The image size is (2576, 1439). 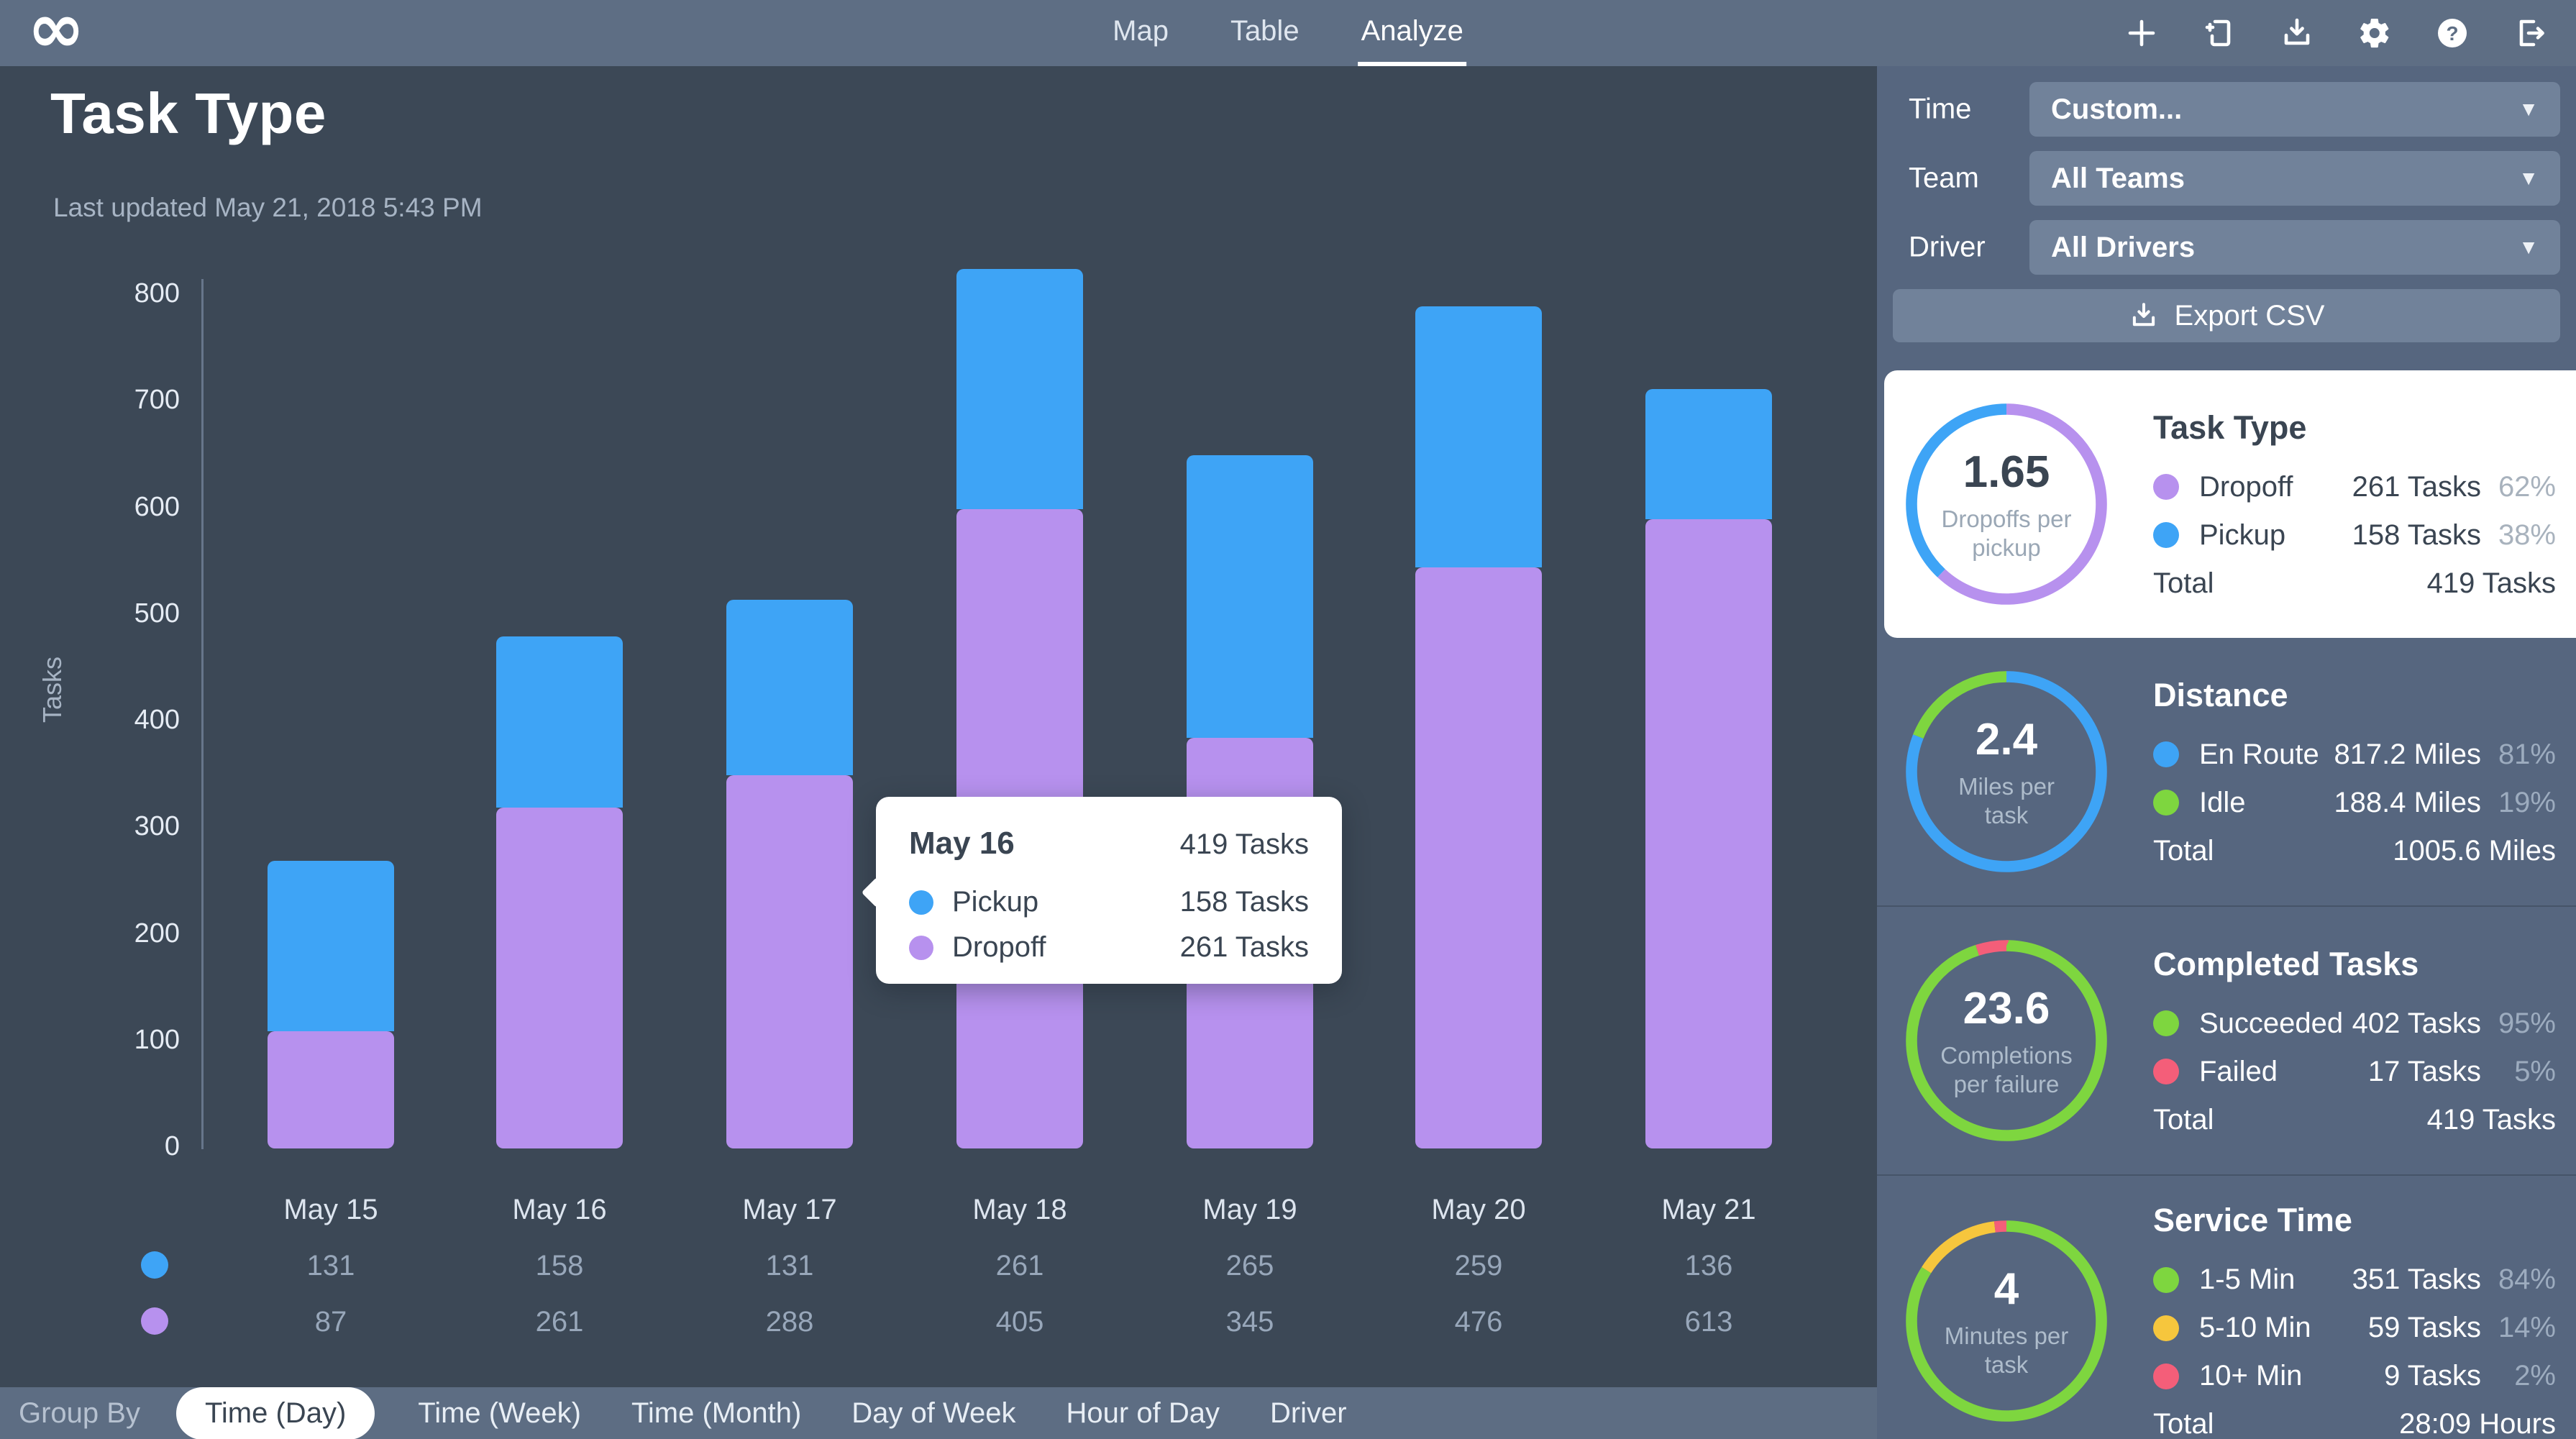 What do you see at coordinates (2527, 1279) in the screenshot?
I see `metric-row-percent: 84%` at bounding box center [2527, 1279].